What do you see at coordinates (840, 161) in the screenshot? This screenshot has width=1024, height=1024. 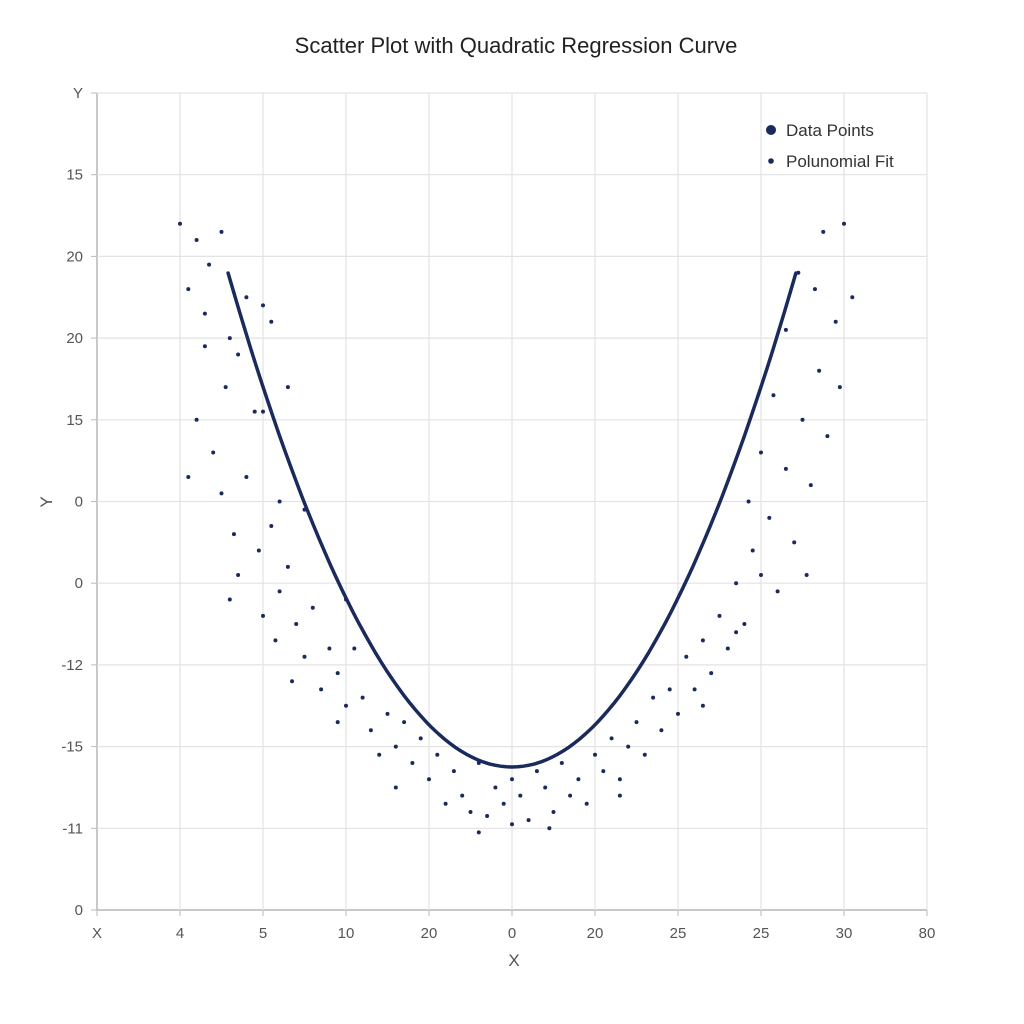 I see `legend-label-fit: Polunomial Fit` at bounding box center [840, 161].